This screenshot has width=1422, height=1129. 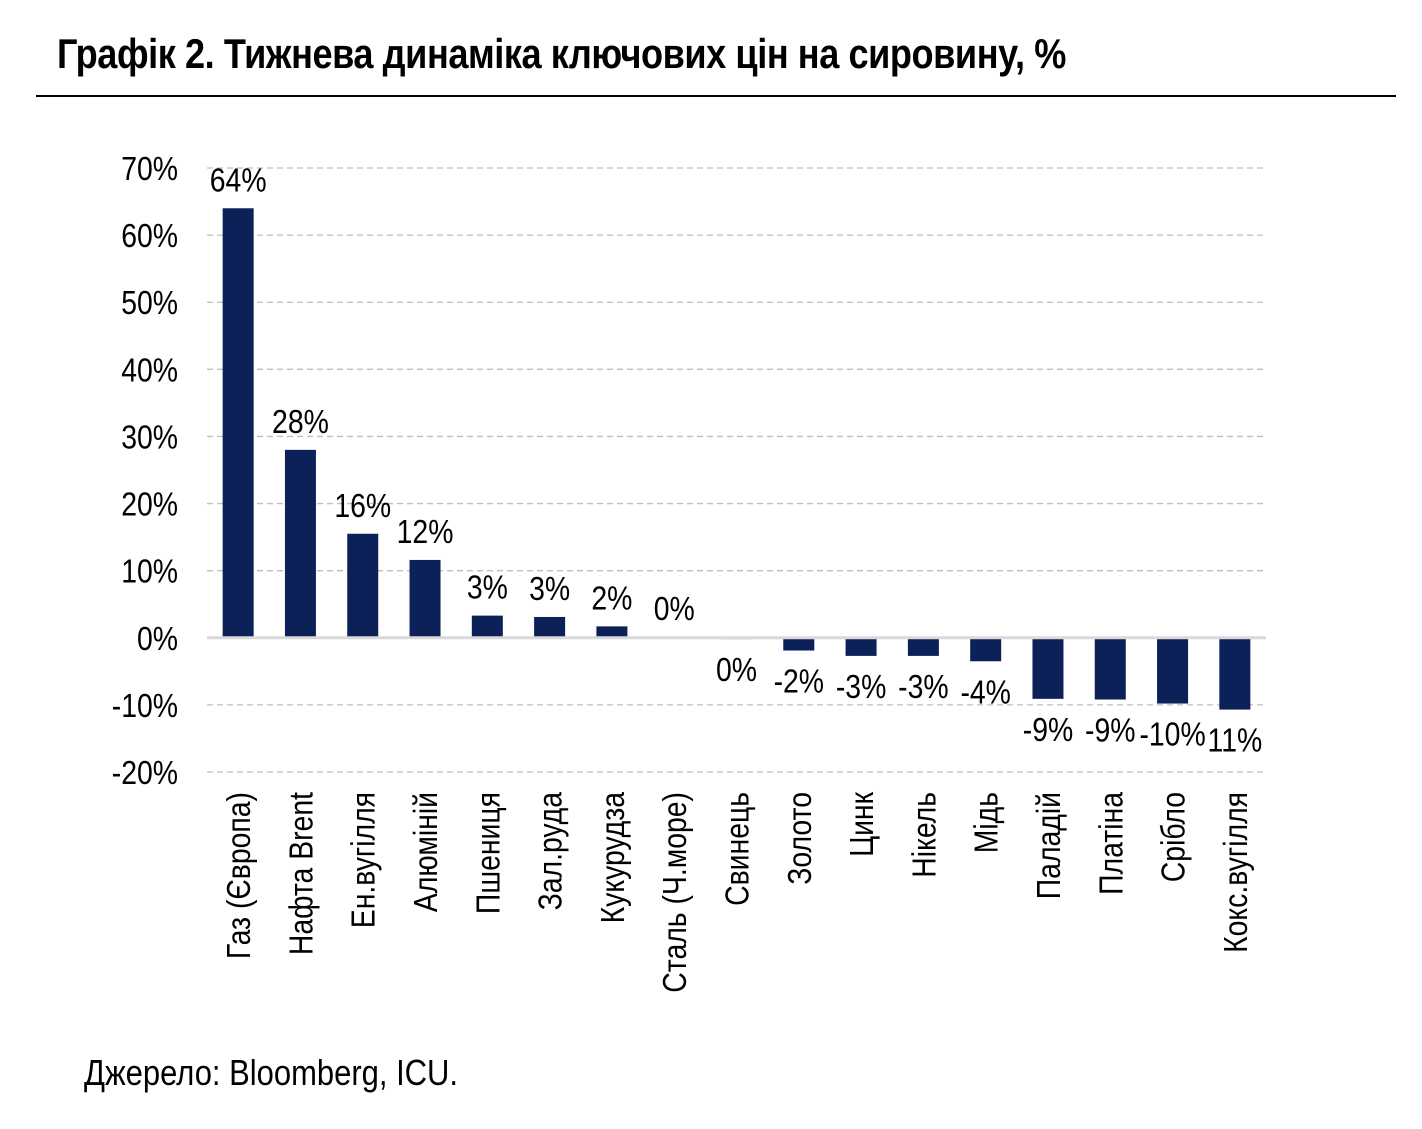 What do you see at coordinates (149, 303) in the screenshot?
I see `y-tick-label: 50%` at bounding box center [149, 303].